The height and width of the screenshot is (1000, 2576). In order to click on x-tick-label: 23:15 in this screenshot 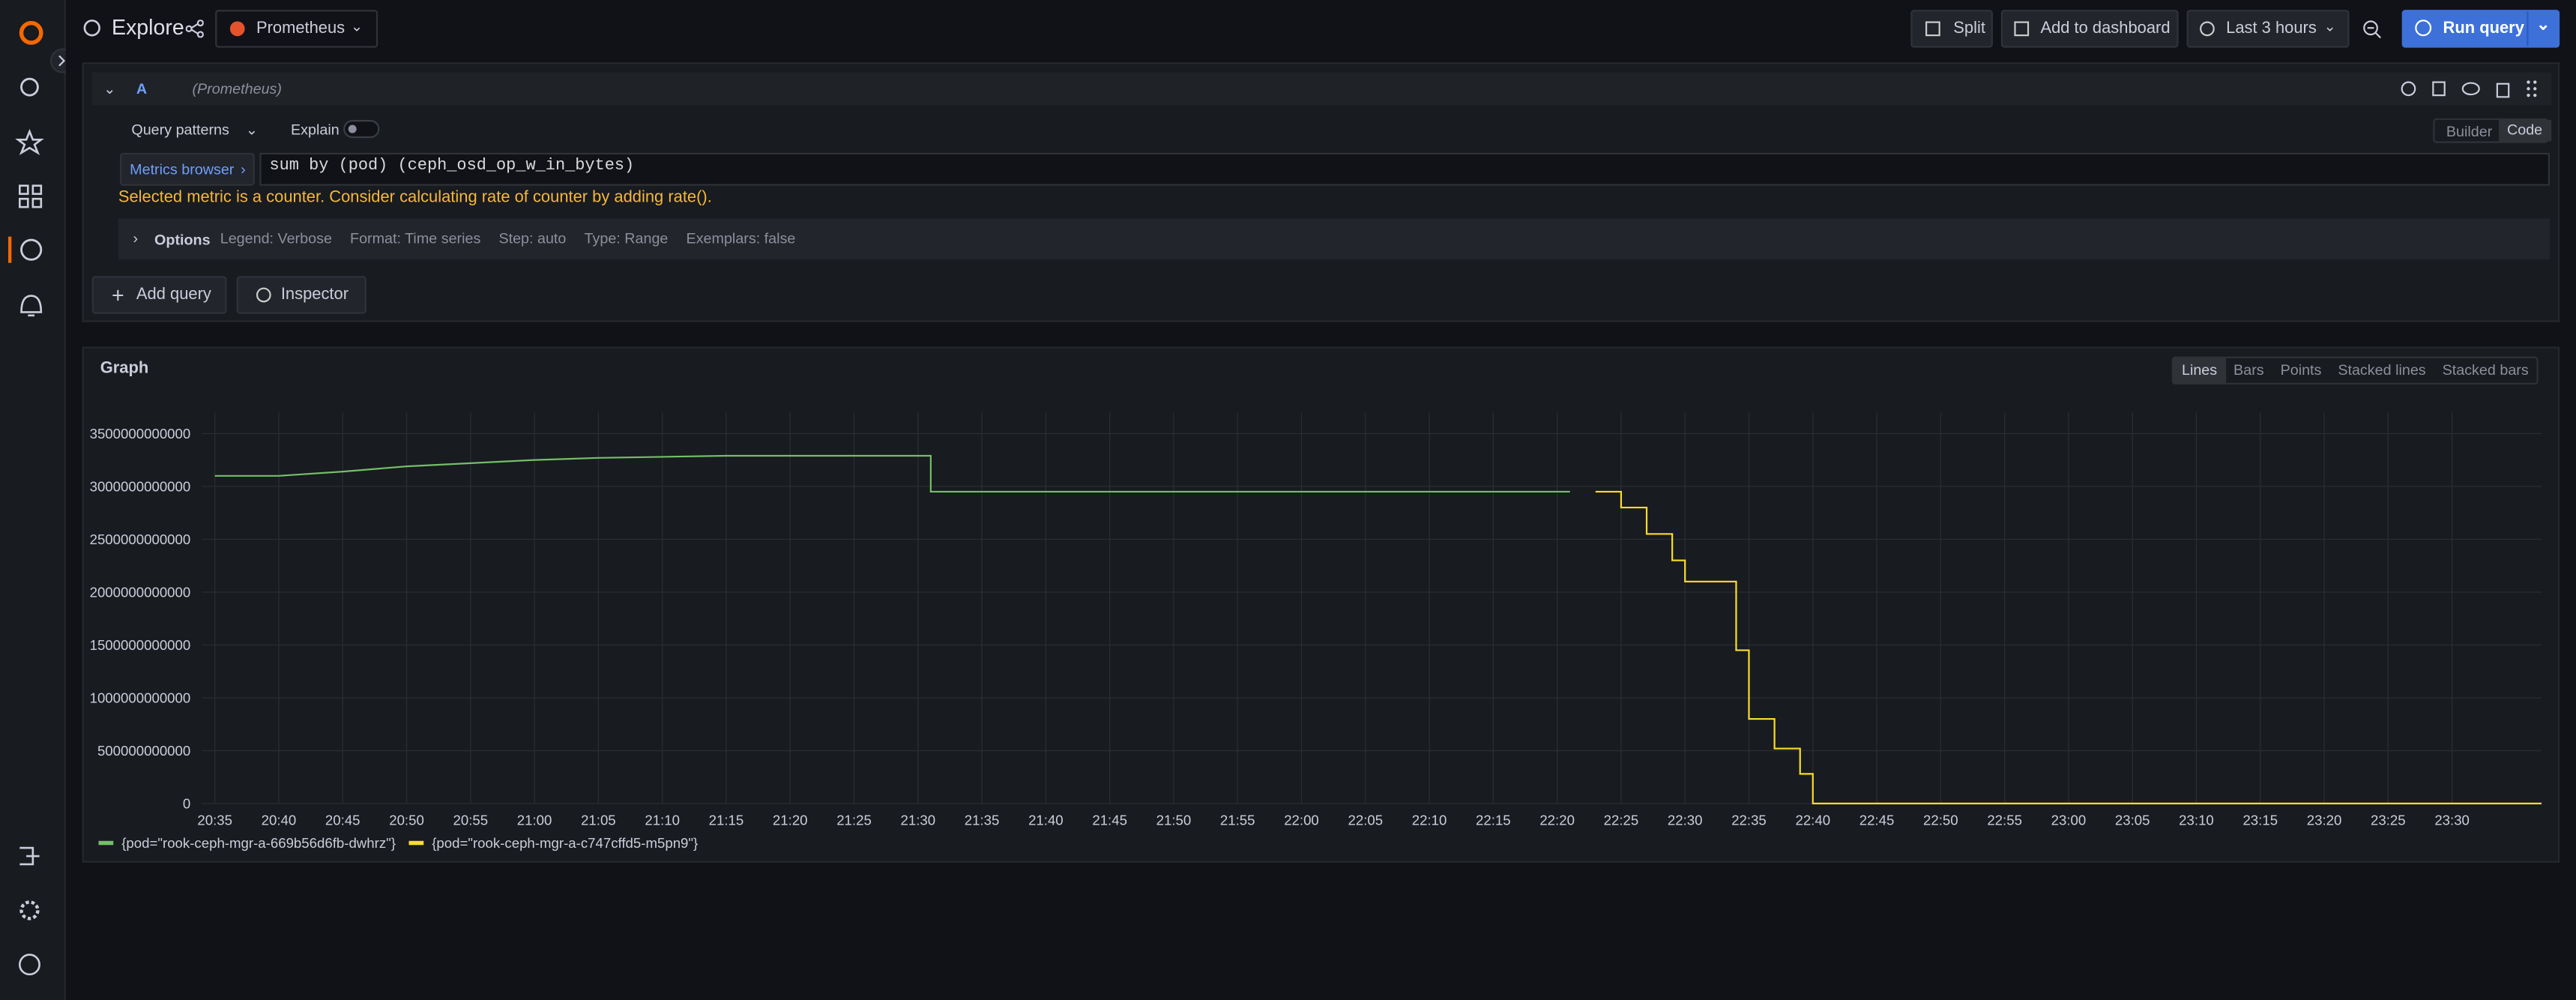, I will do `click(2260, 820)`.